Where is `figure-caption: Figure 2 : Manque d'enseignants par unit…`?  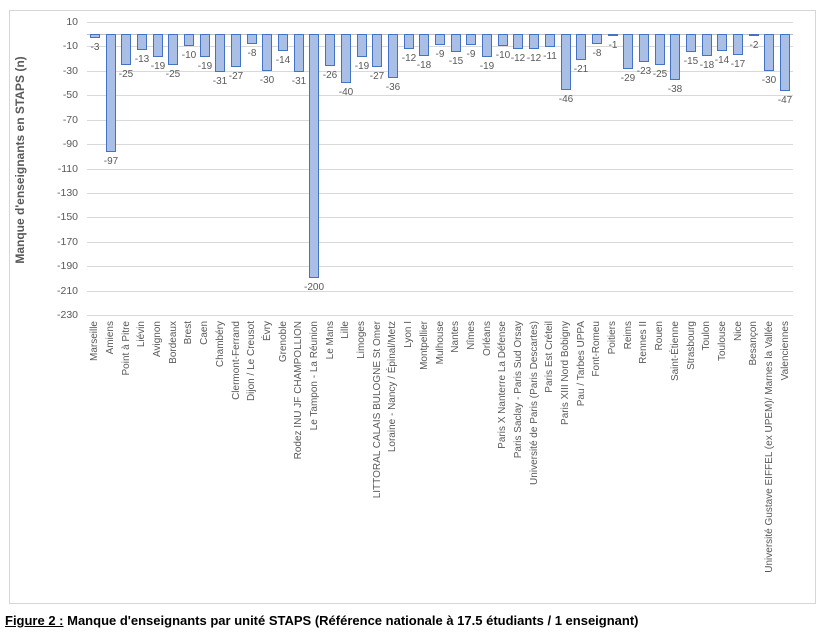 figure-caption: Figure 2 : Manque d'enseignants par unit… is located at coordinates (413, 620).